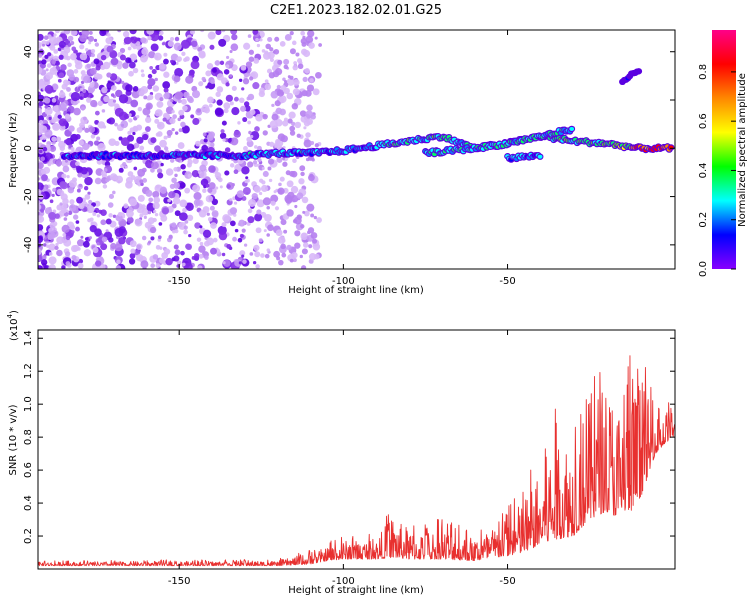 The height and width of the screenshot is (600, 750). Describe the element at coordinates (356, 590) in the screenshot. I see `snr-xlabel: Height of straight line (km)` at that location.